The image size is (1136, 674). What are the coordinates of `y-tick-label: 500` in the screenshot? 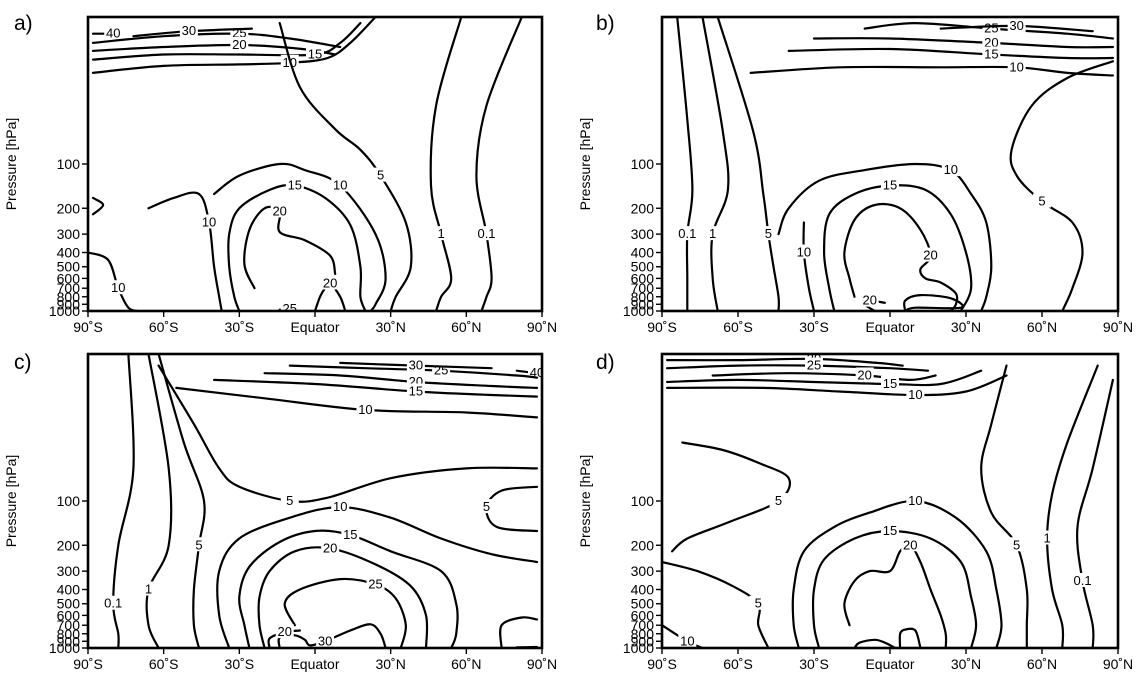 It's located at (643, 604).